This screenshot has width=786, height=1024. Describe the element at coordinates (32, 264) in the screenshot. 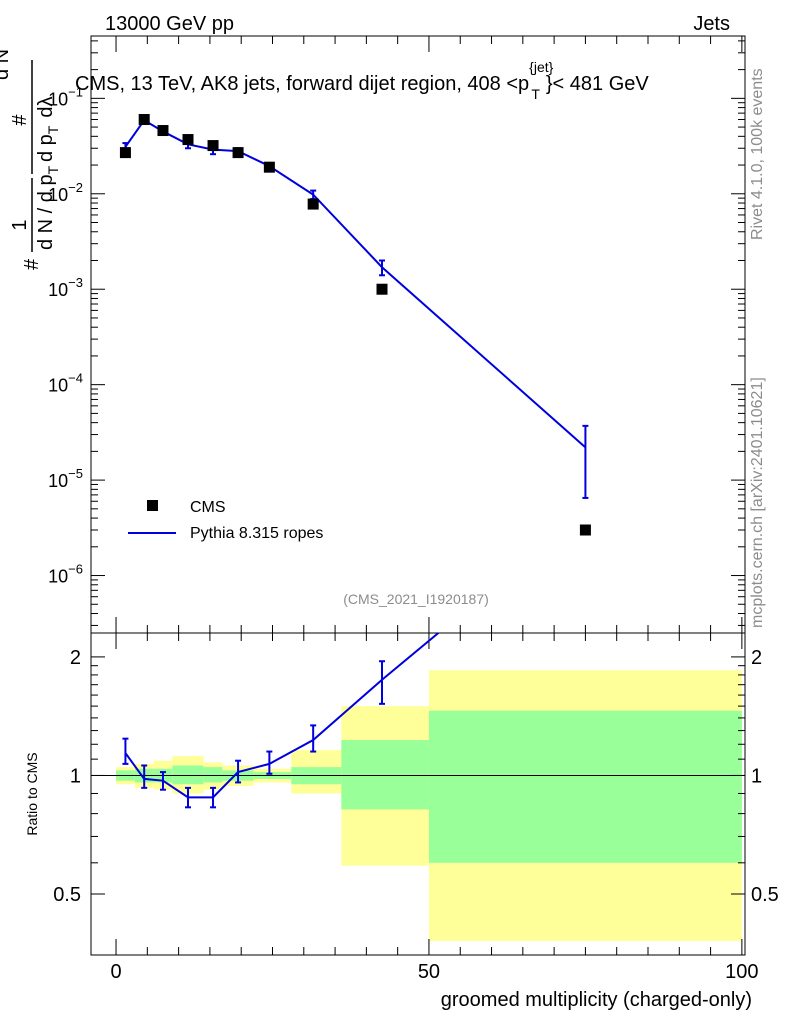

I see `y-title-hash: #` at that location.